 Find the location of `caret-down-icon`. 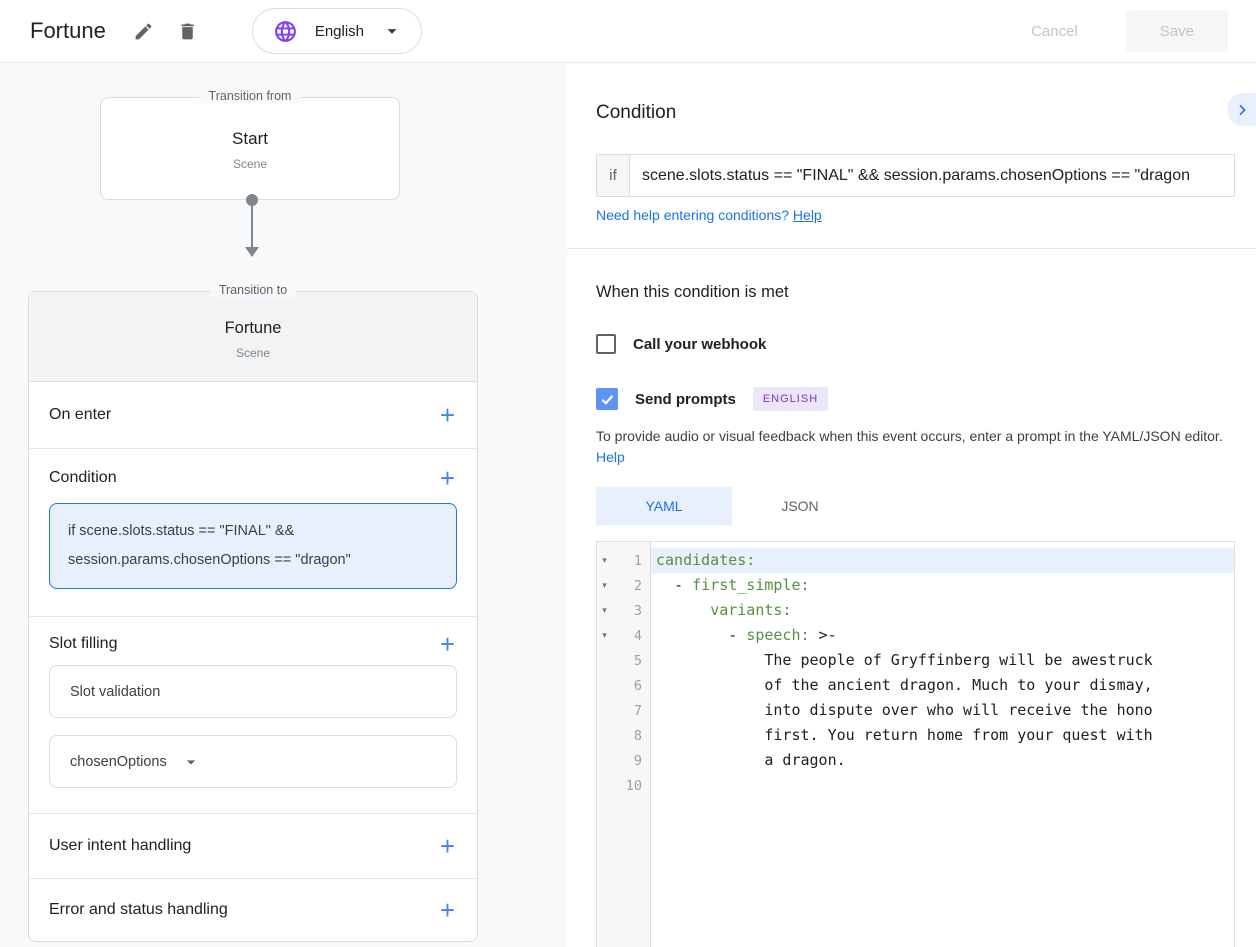

caret-down-icon is located at coordinates (392, 31).